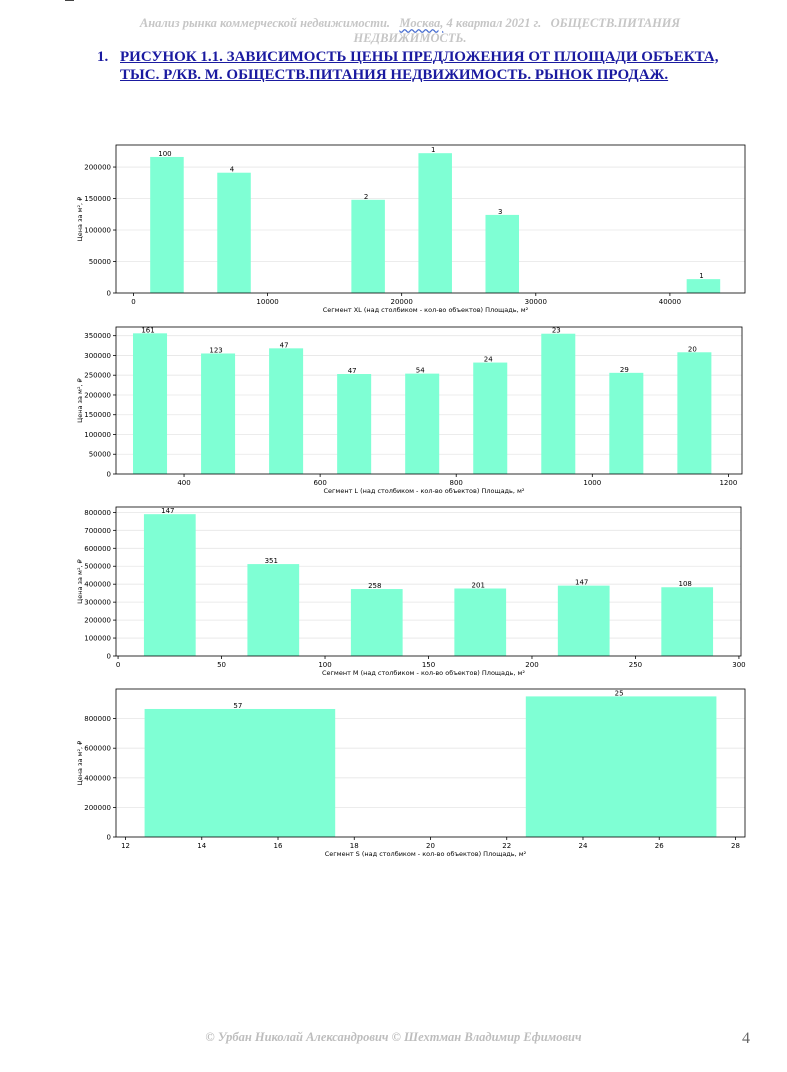 Image resolution: width=787 pixels, height=1072 pixels. Describe the element at coordinates (147, 330) in the screenshot. I see `bar-count-label: 161` at that location.